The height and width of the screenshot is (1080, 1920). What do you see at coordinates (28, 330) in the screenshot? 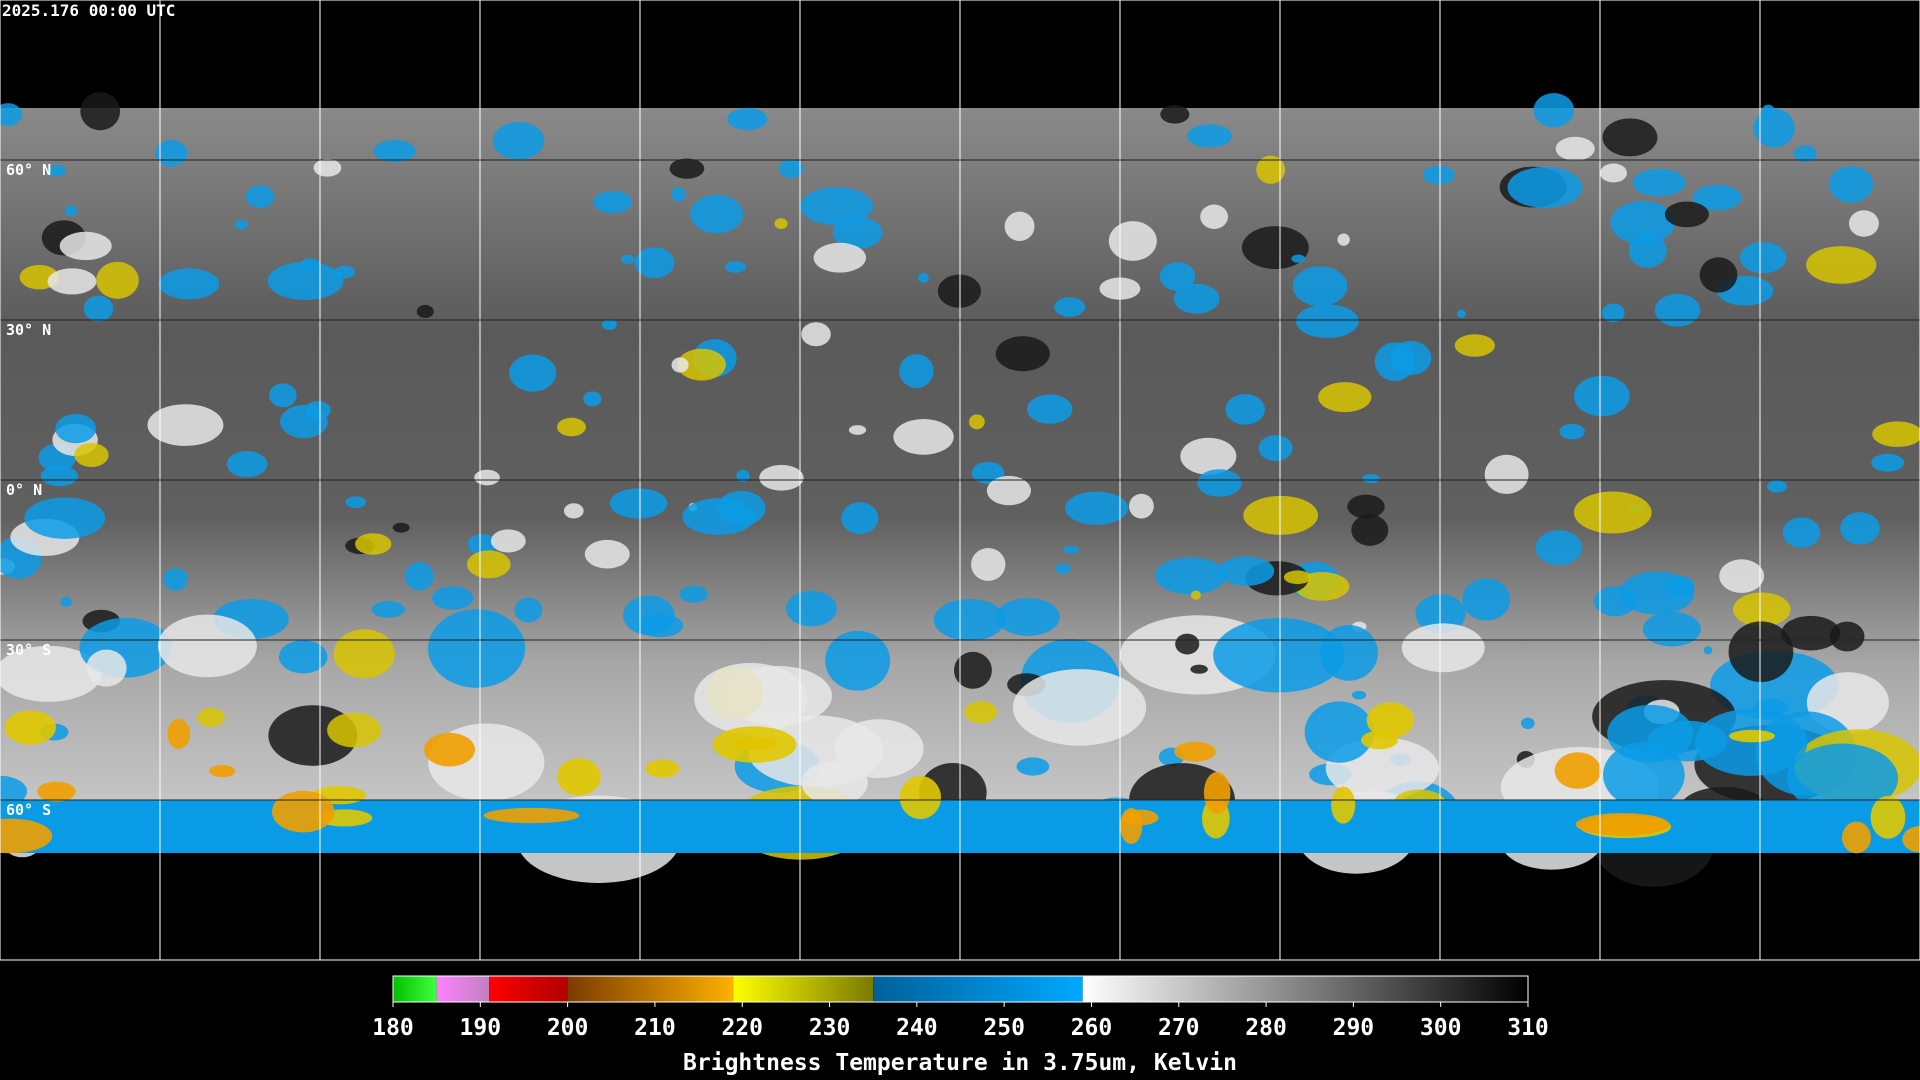
I see `lat-label: 30° N` at bounding box center [28, 330].